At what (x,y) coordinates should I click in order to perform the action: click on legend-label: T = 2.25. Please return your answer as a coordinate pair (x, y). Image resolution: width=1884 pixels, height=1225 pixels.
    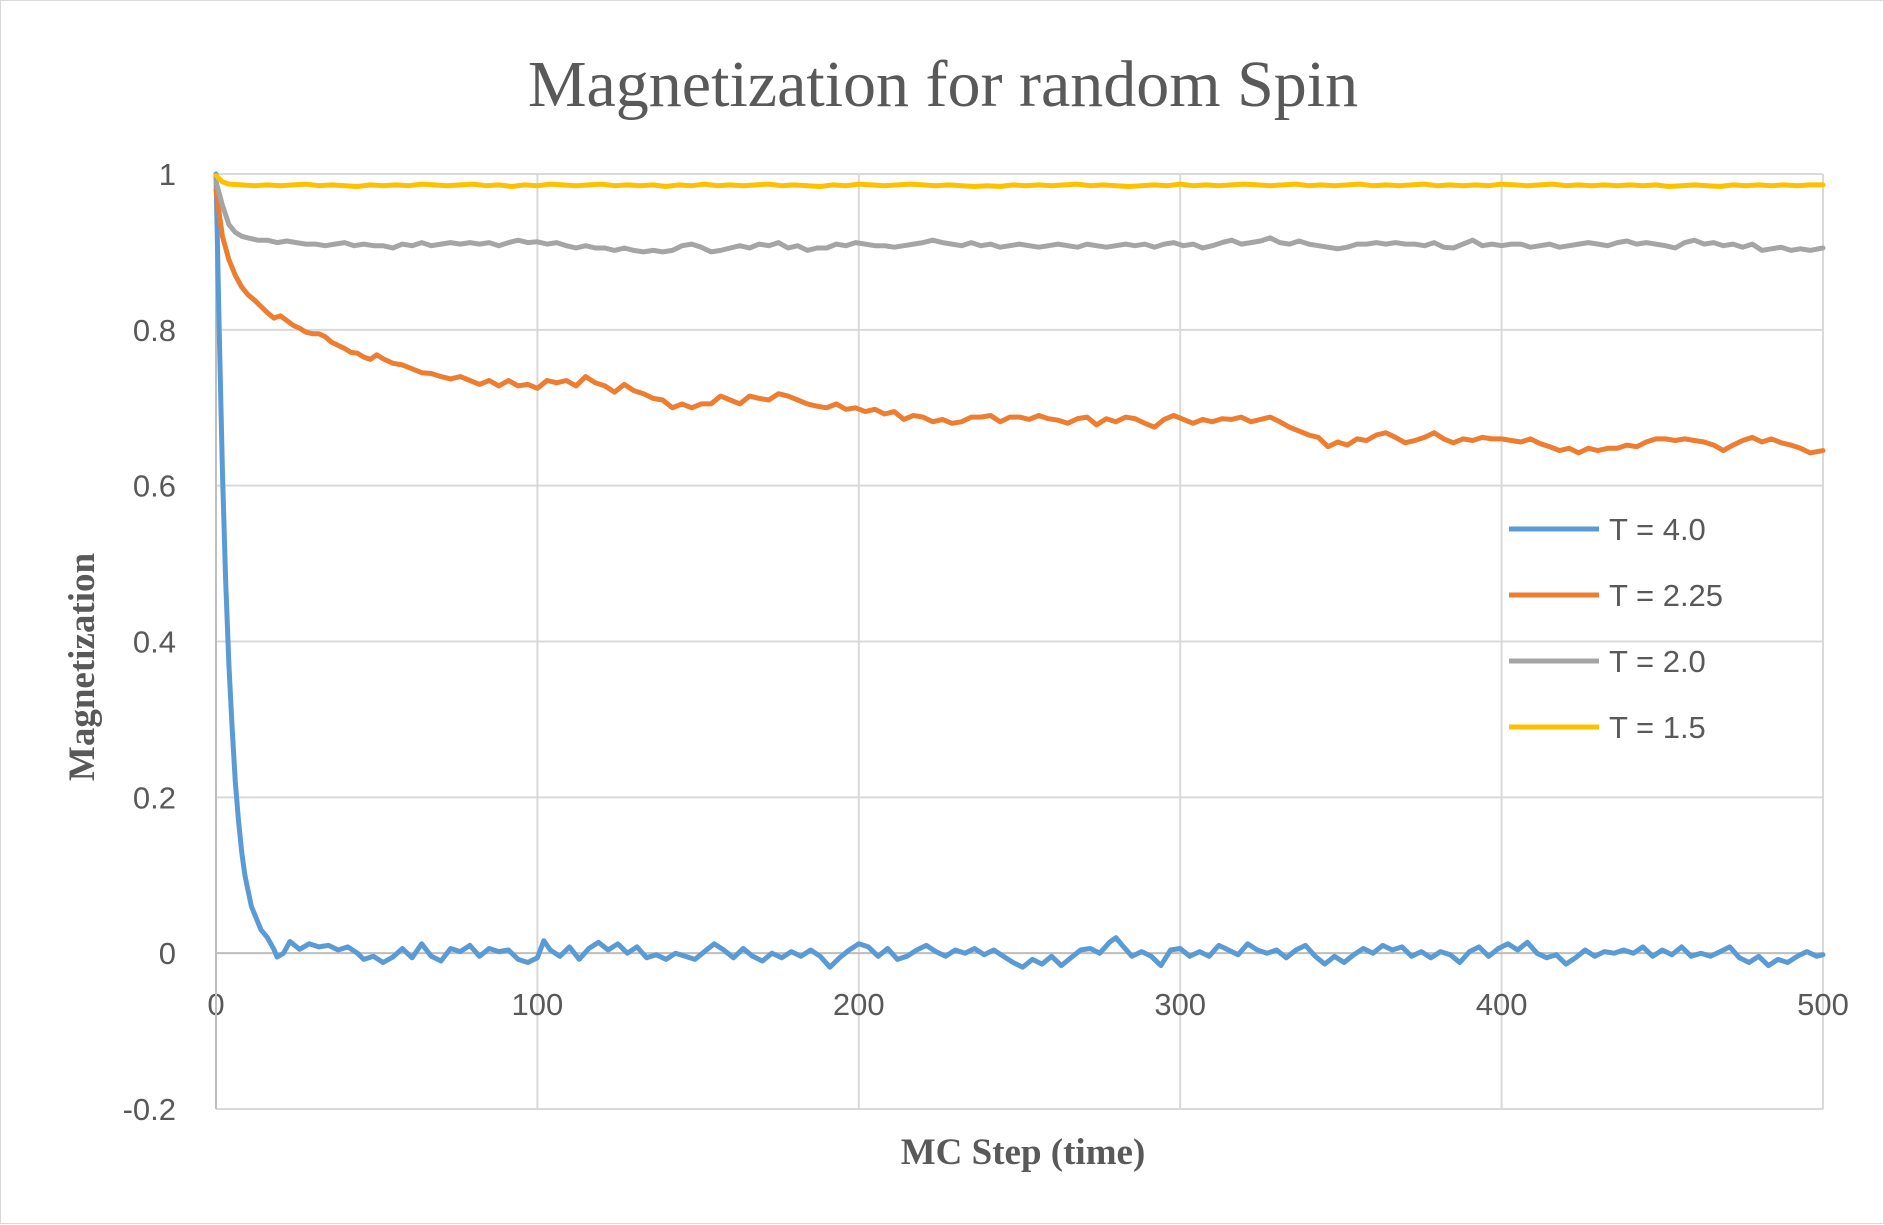
    Looking at the image, I should click on (1666, 595).